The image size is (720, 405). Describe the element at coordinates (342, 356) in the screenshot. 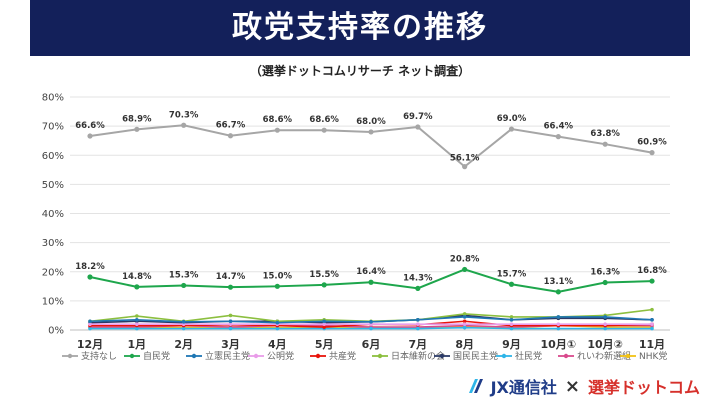

I see `legend-entry: 共産党` at that location.